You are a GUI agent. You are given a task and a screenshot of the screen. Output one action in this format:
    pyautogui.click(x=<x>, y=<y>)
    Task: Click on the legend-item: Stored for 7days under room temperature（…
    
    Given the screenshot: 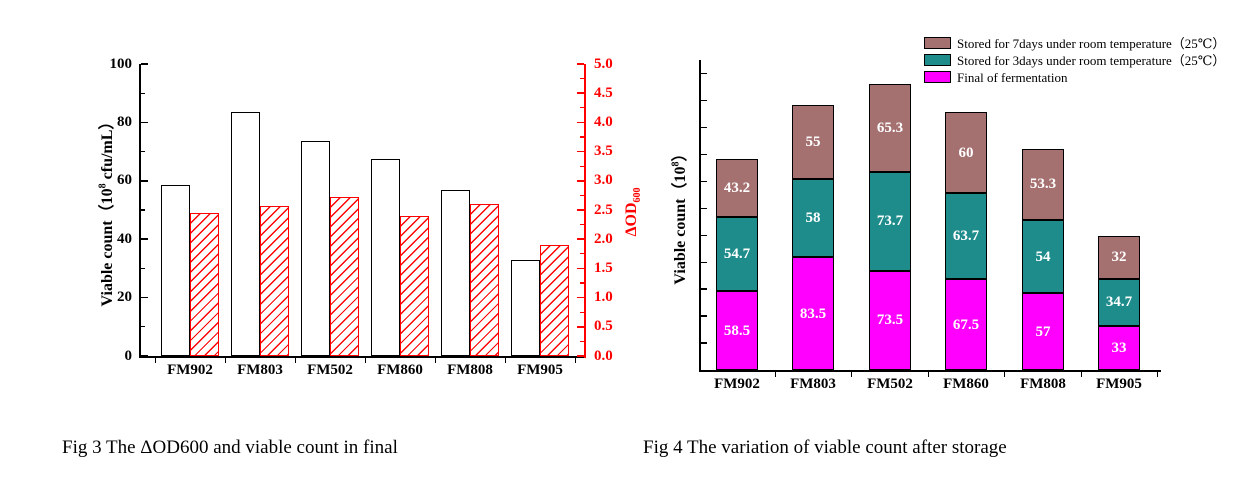 What is the action you would take?
    pyautogui.click(x=1085, y=44)
    